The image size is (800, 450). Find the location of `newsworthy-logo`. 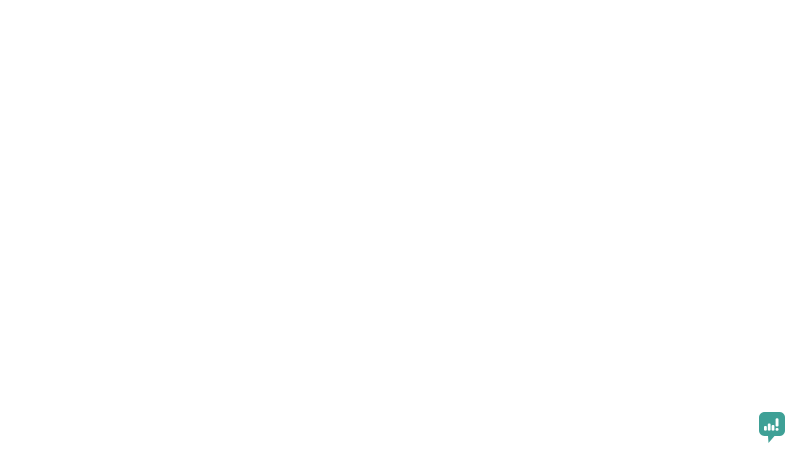

newsworthy-logo is located at coordinates (776, 427).